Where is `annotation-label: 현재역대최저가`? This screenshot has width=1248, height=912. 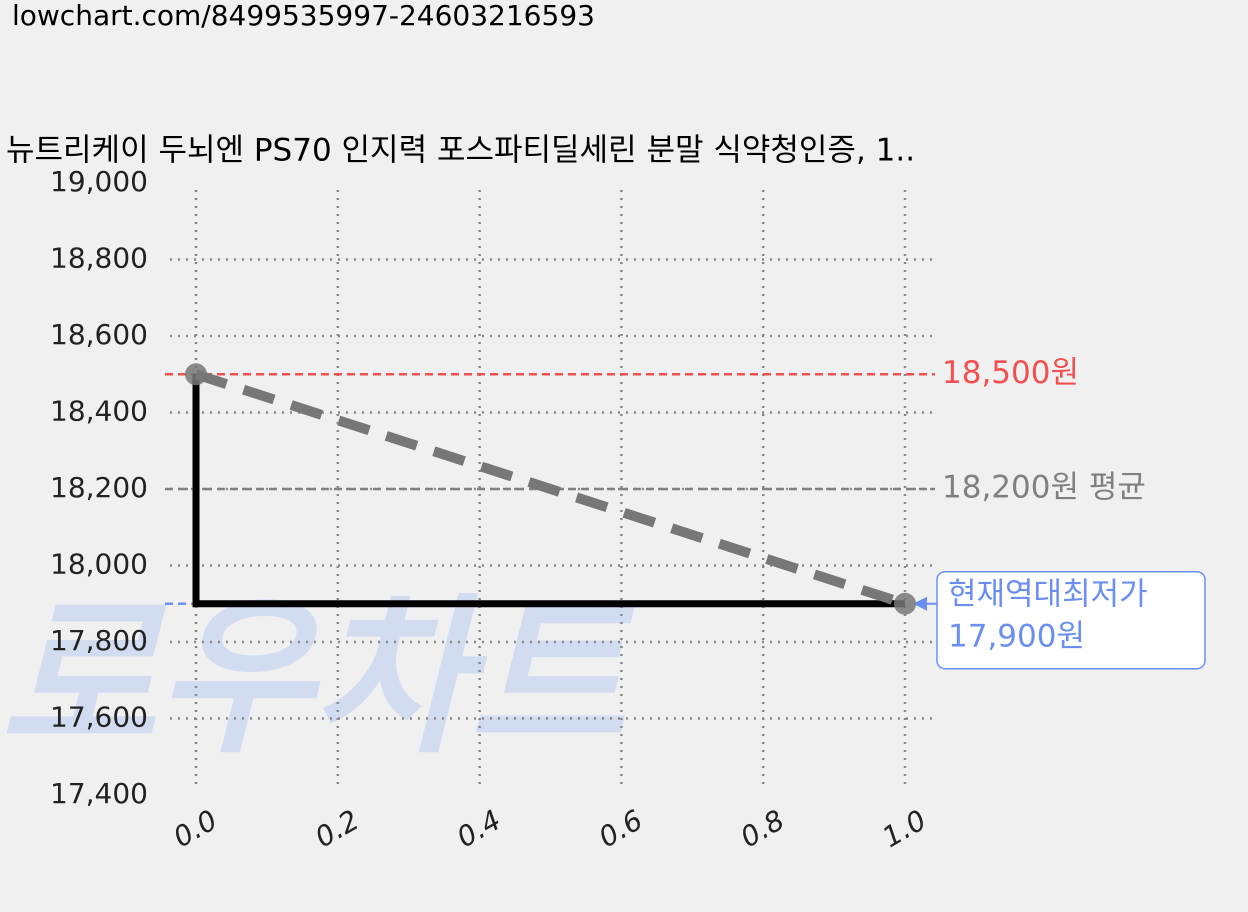
annotation-label: 현재역대최저가 is located at coordinates (1048, 594).